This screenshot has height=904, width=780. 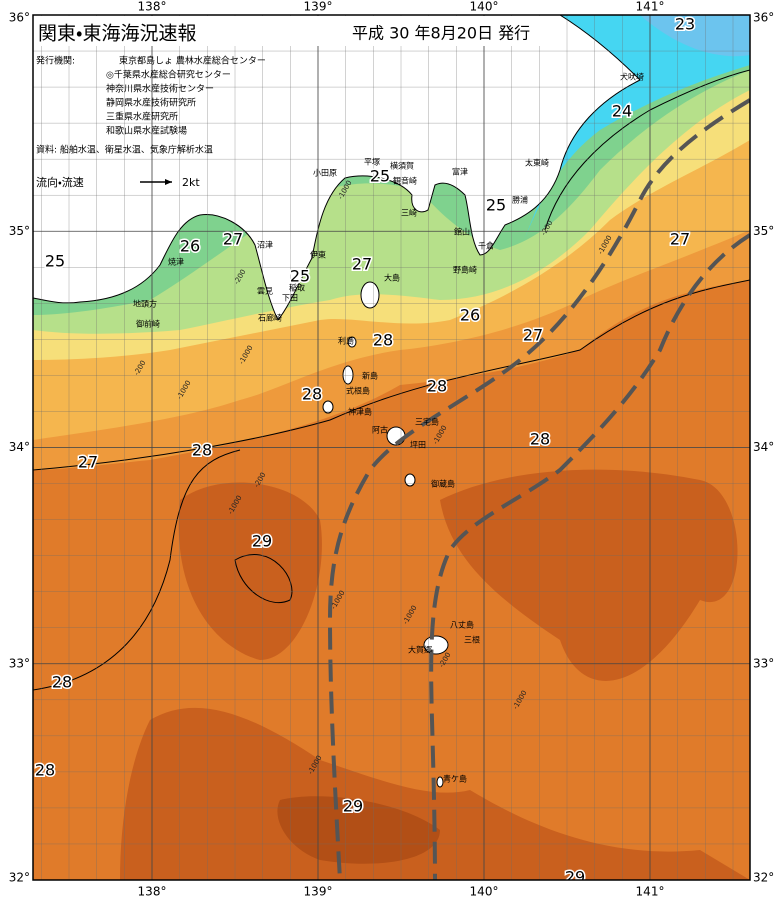 What do you see at coordinates (380, 430) in the screenshot?
I see `place-name: 阿古` at bounding box center [380, 430].